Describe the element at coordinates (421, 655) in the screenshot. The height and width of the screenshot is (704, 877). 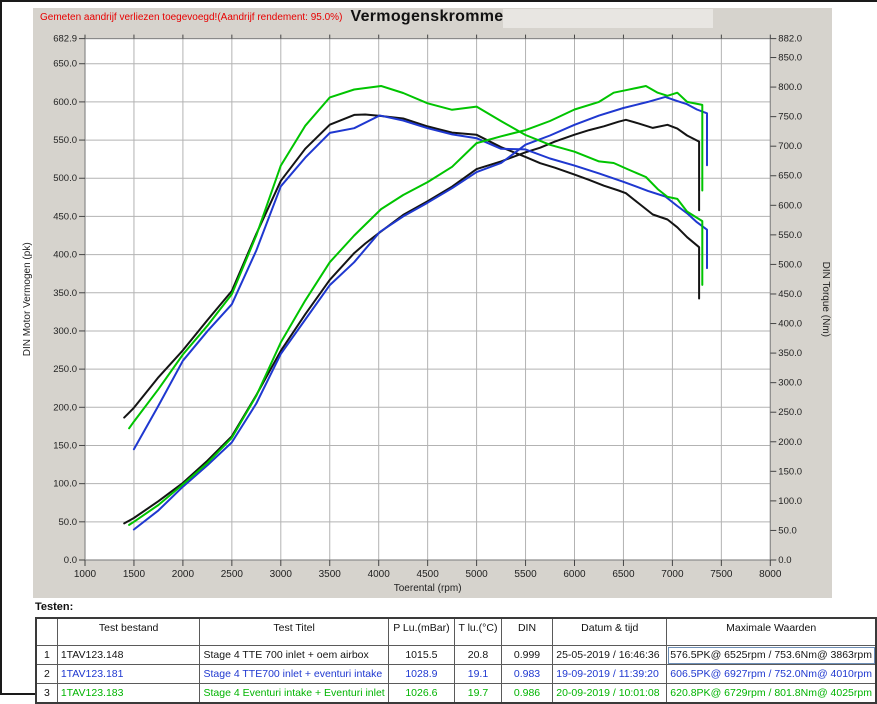
I see `cell-p_lu: 1015.5` at that location.